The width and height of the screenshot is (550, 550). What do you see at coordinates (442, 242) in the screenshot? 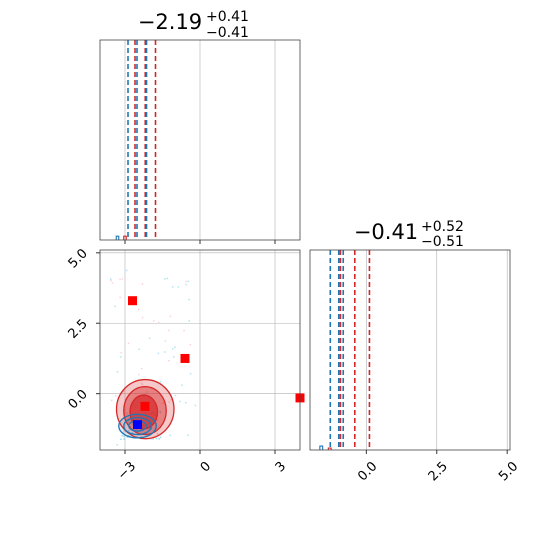
I see `br-title-sub: −0.51` at bounding box center [442, 242].